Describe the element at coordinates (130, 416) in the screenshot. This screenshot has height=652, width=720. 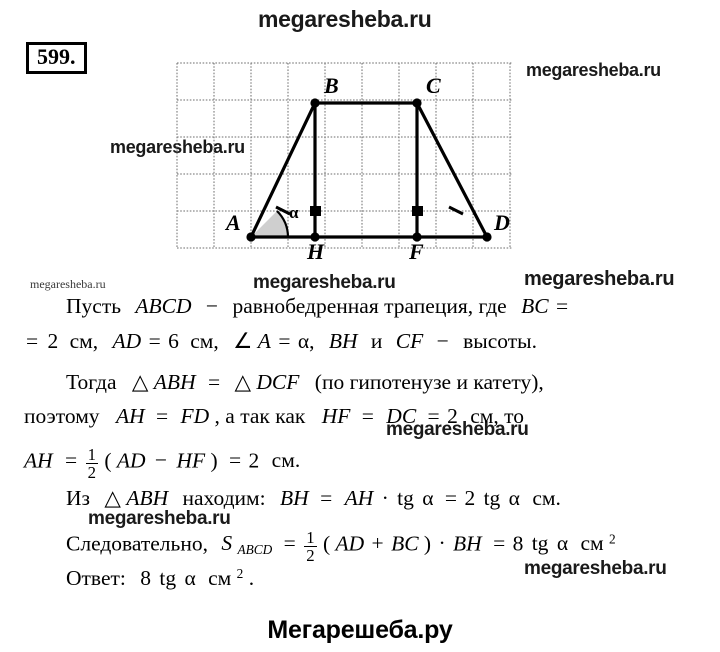
I see `label-ah-1: AH` at that location.